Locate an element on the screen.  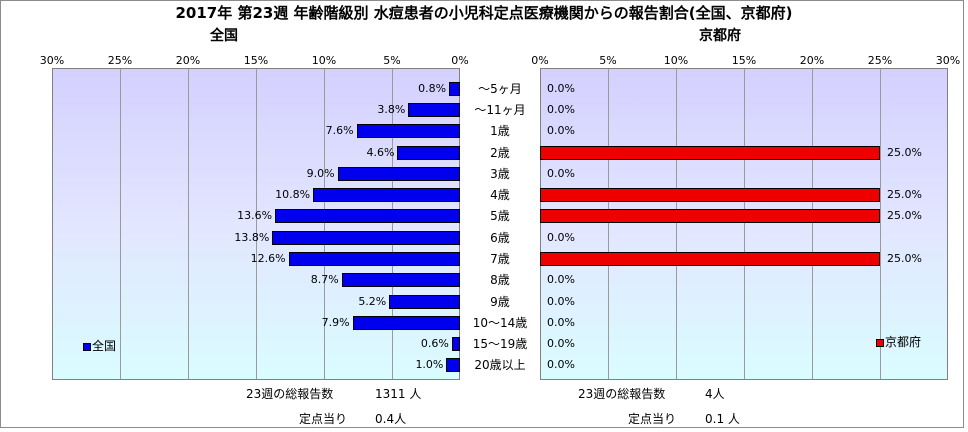
left-panel-title: 全国 is located at coordinates (224, 36).